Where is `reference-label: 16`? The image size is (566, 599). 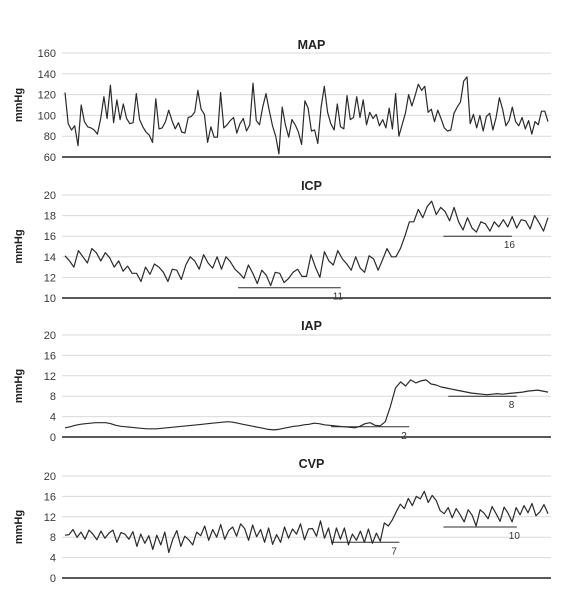 reference-label: 16 is located at coordinates (510, 245).